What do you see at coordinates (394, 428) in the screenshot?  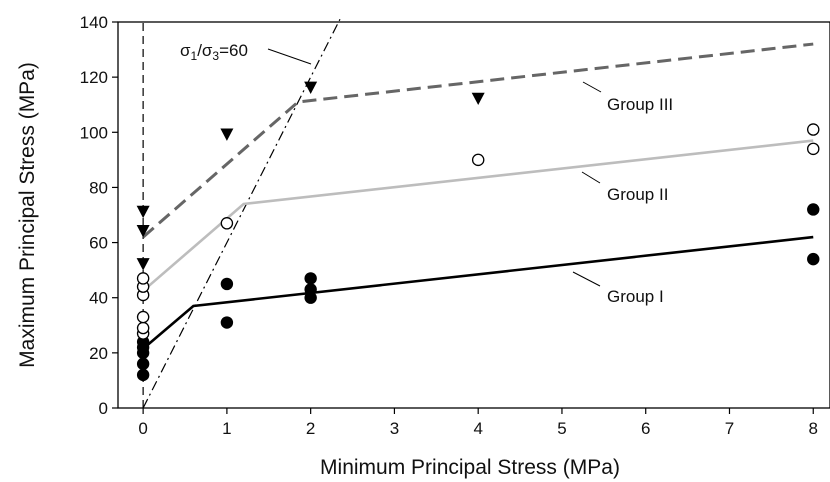 I see `x-tick-label-3: 3` at bounding box center [394, 428].